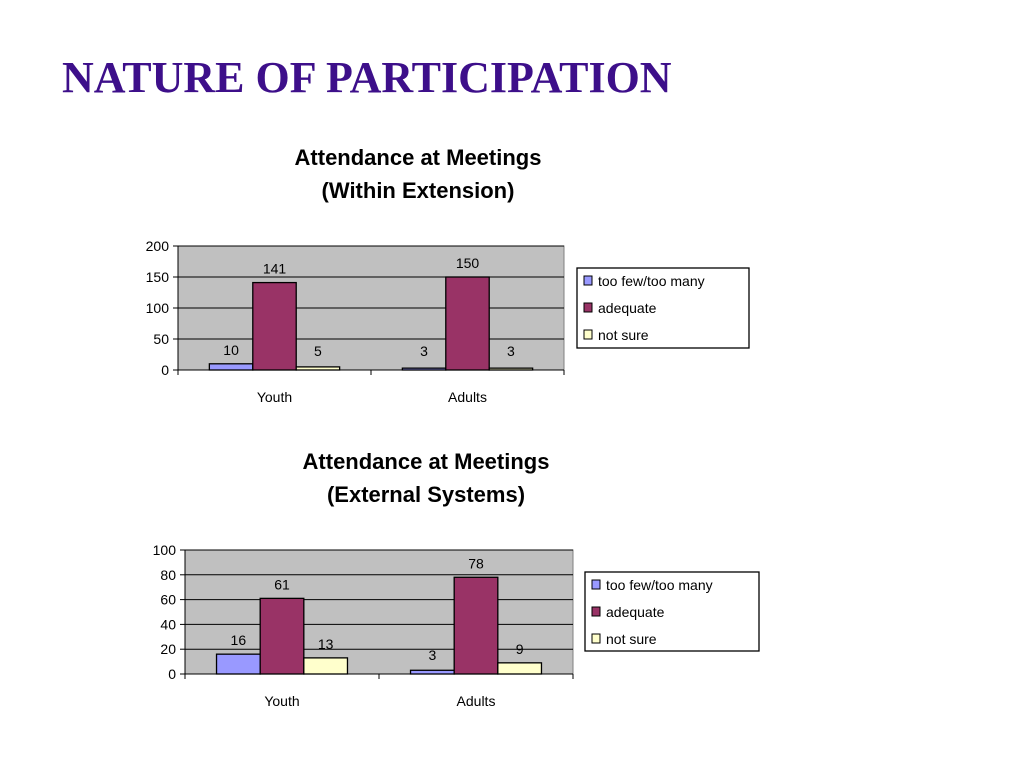  What do you see at coordinates (623, 335) in the screenshot?
I see `chart1-legend-label: not sure` at bounding box center [623, 335].